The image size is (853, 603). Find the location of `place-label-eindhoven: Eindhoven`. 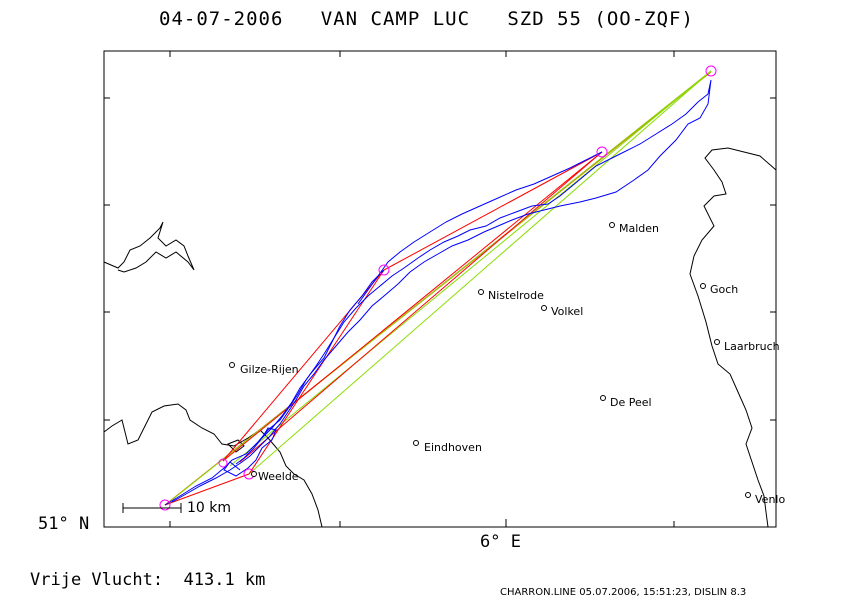

place-label-eindhoven: Eindhoven is located at coordinates (453, 447).